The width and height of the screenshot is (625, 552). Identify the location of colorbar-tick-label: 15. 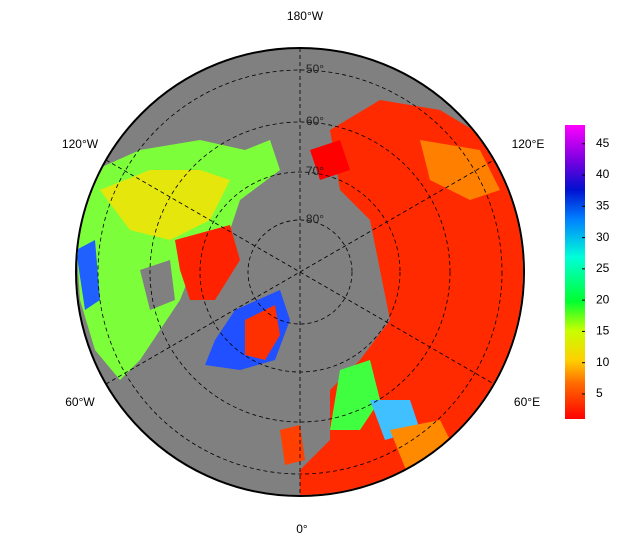
(603, 331).